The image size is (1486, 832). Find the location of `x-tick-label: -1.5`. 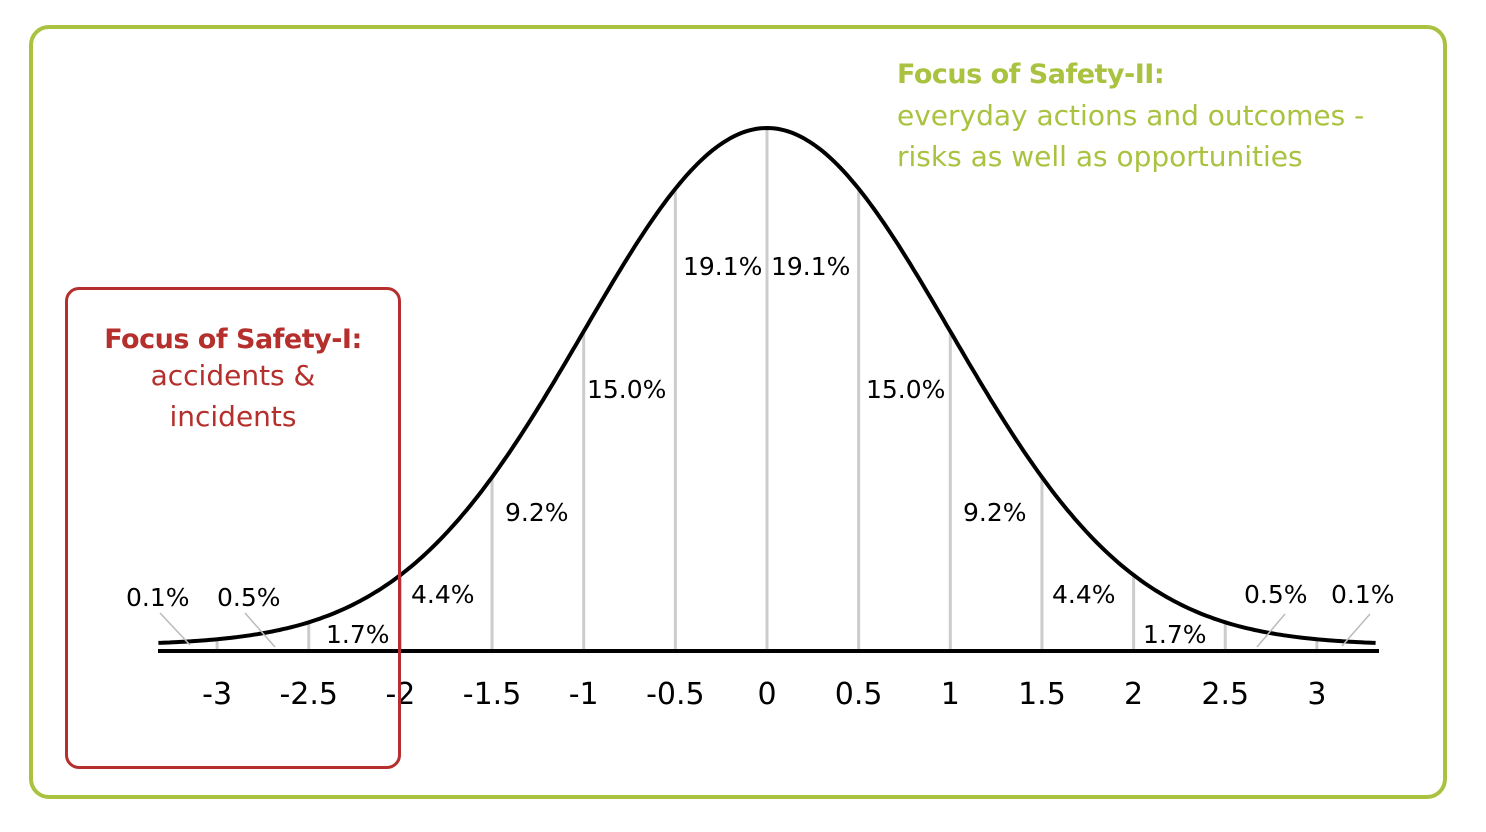

x-tick-label: -1.5 is located at coordinates (492, 694).